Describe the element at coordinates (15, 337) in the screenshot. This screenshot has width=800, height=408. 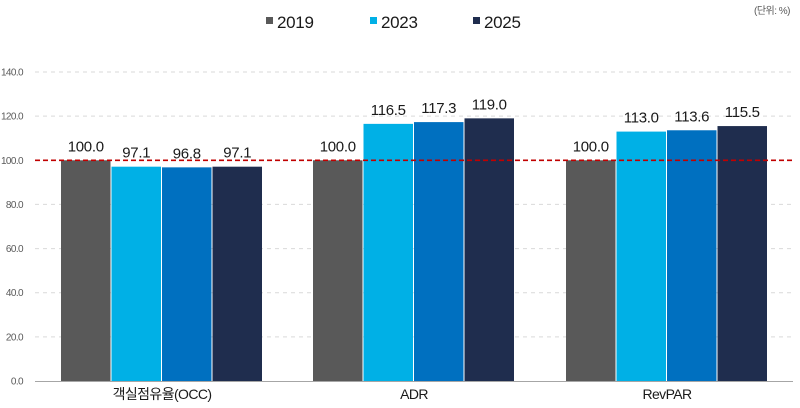
I see `y-tick-label: 20.0` at that location.